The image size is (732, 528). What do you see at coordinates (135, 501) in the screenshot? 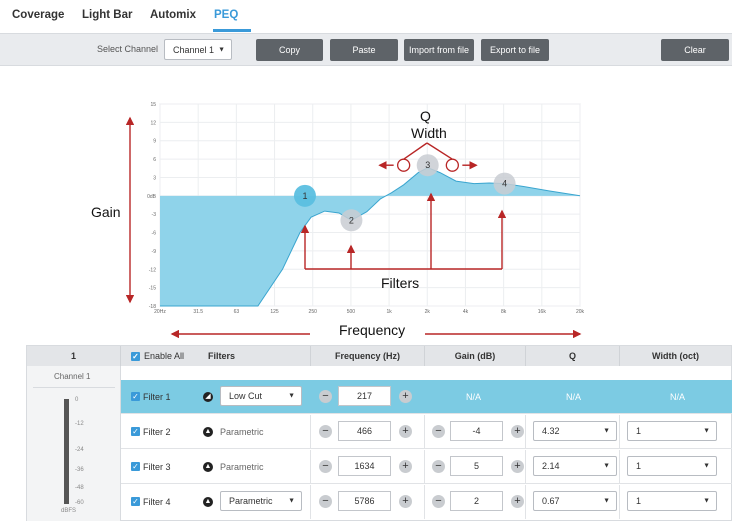
I see `filter-4-checkbox: ✓` at bounding box center [135, 501].